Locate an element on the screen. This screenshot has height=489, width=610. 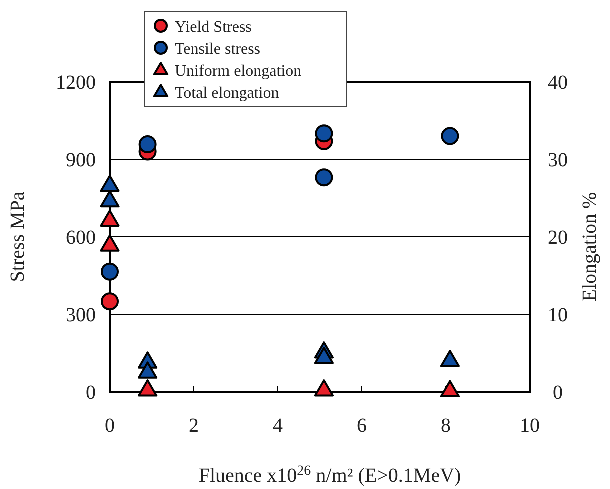
x-tick-label: 6 is located at coordinates (362, 426).